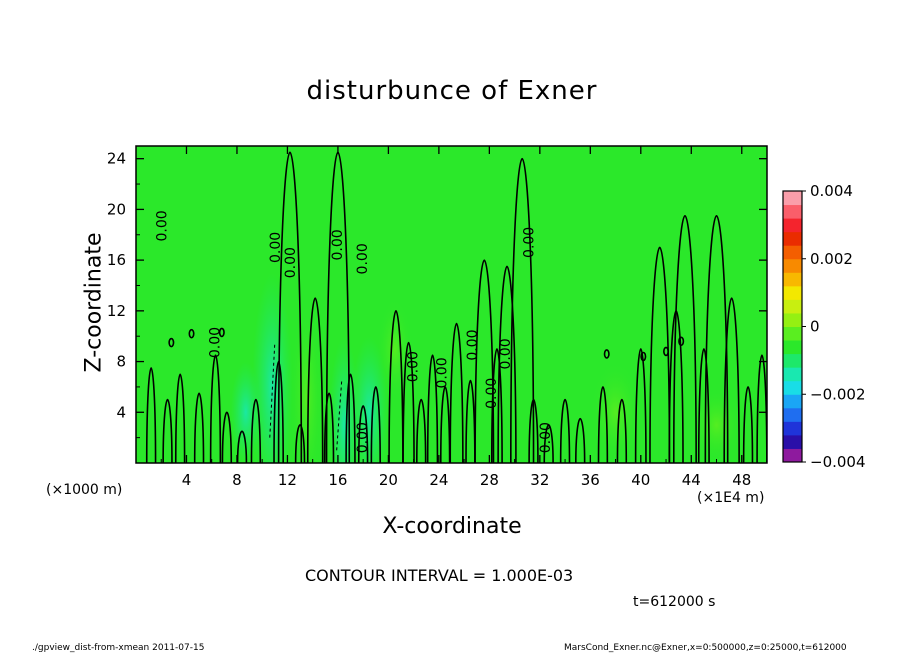 The width and height of the screenshot is (904, 654). What do you see at coordinates (187, 480) in the screenshot?
I see `x-tick-label: 4` at bounding box center [187, 480].